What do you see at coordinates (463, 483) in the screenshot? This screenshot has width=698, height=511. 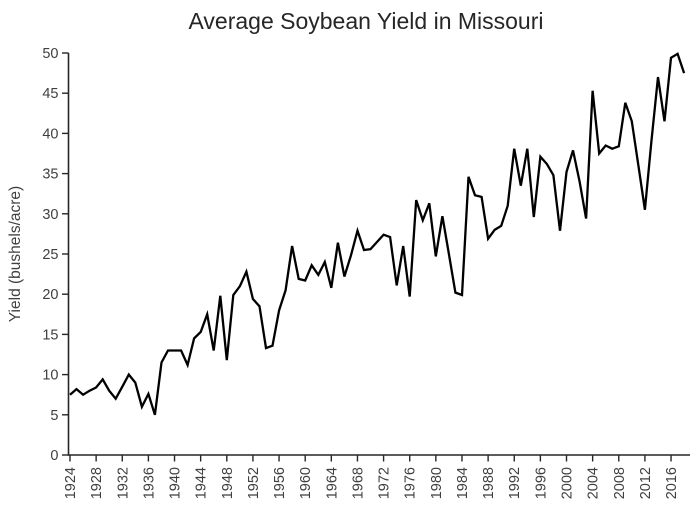 I see `x-tick-label: 1984` at bounding box center [463, 483].